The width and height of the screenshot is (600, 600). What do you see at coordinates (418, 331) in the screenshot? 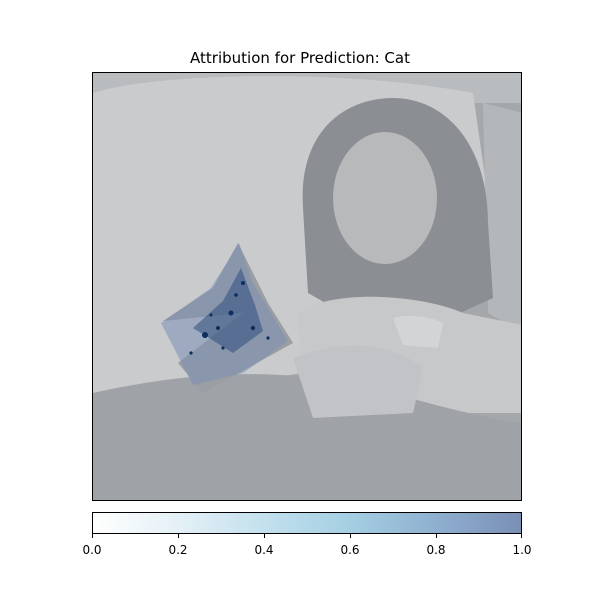
I see `hand` at bounding box center [418, 331].